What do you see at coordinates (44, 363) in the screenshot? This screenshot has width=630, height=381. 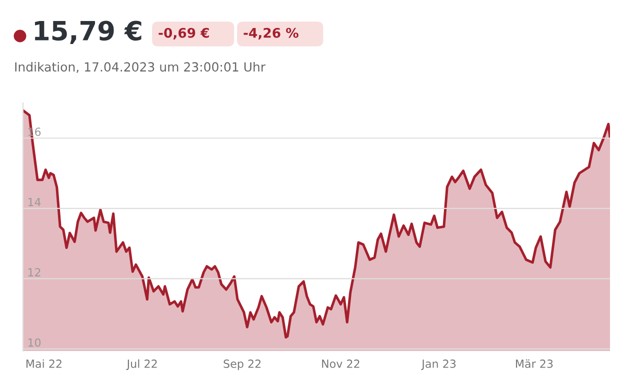 I see `x-tick-label: Mai 22` at bounding box center [44, 363].